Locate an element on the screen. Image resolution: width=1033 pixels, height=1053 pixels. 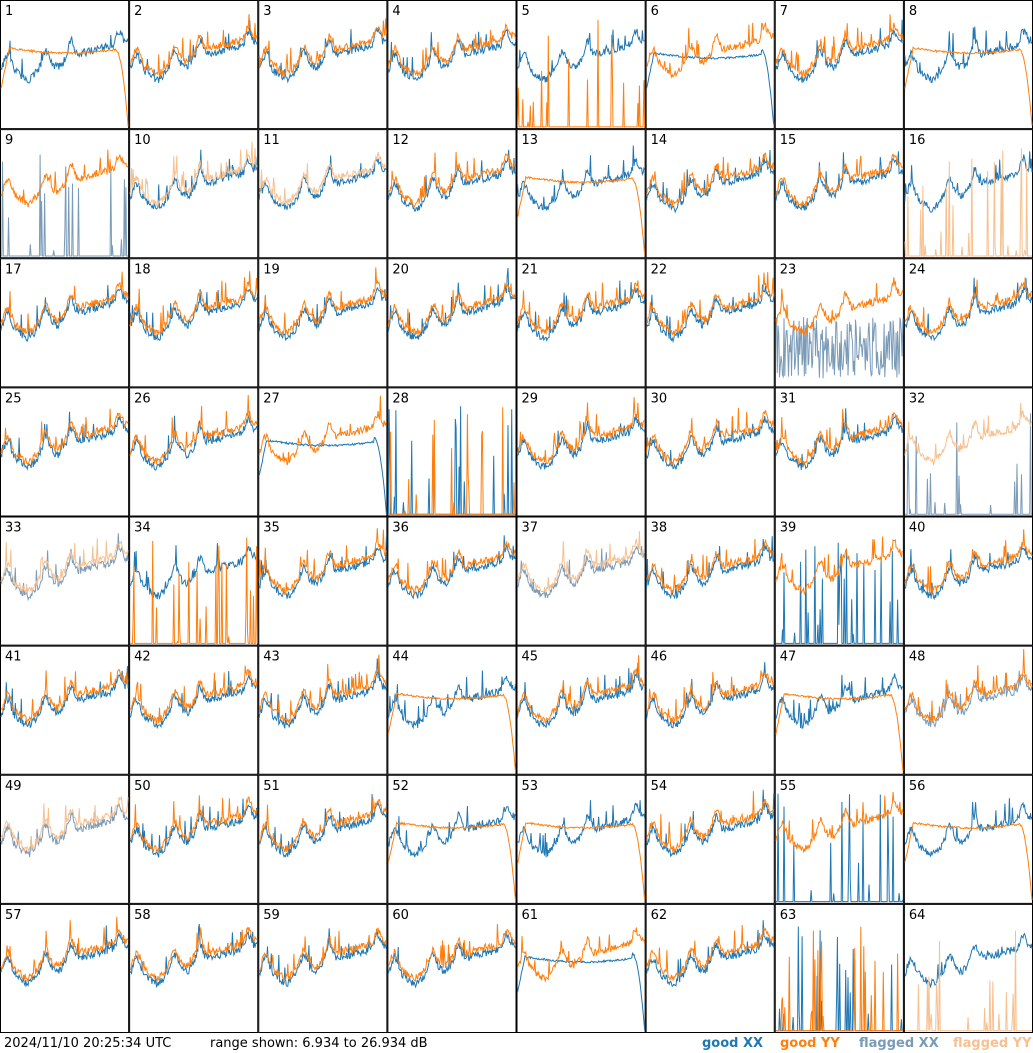
panel-64: 64 is located at coordinates (968, 968).